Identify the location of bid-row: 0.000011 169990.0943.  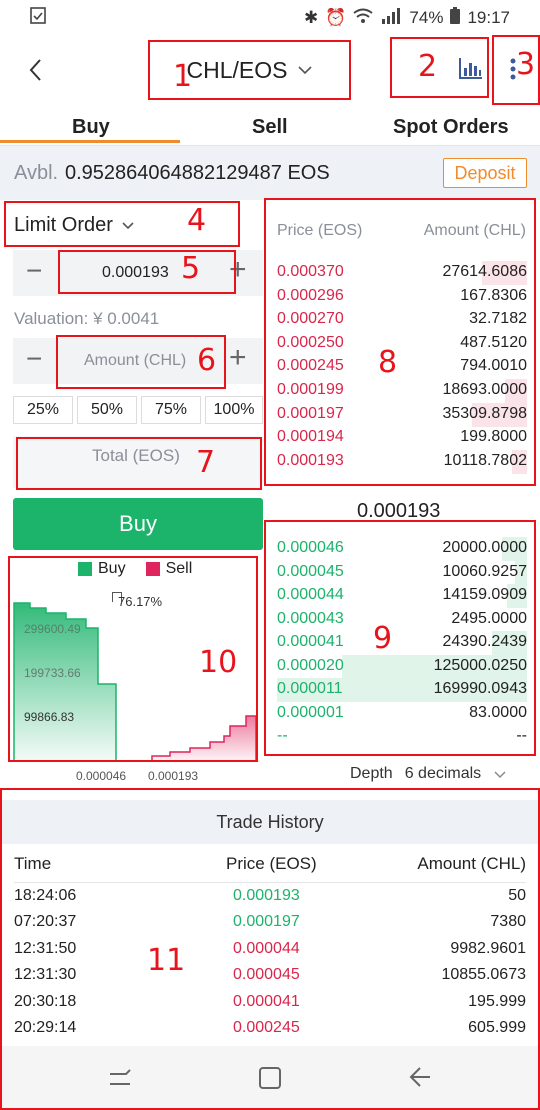
(402, 690).